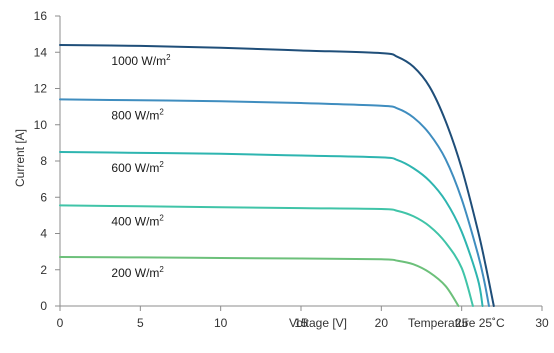  I want to click on y-tick-label: 16, so click(41, 16).